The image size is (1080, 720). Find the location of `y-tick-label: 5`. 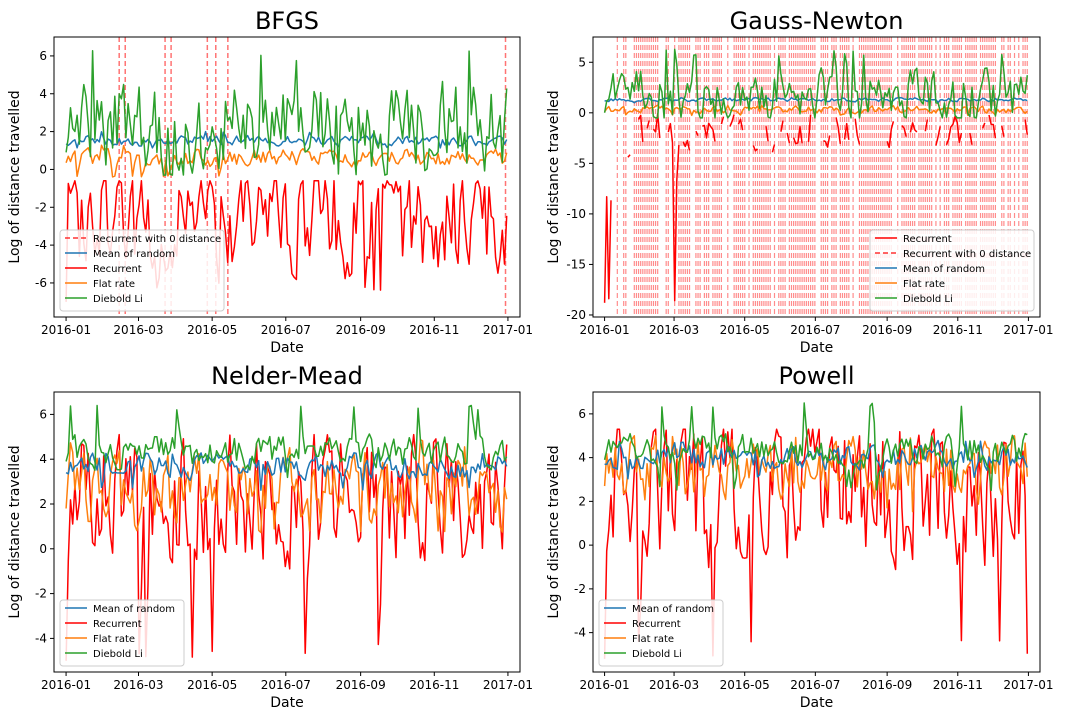

y-tick-label: 5 is located at coordinates (582, 62).